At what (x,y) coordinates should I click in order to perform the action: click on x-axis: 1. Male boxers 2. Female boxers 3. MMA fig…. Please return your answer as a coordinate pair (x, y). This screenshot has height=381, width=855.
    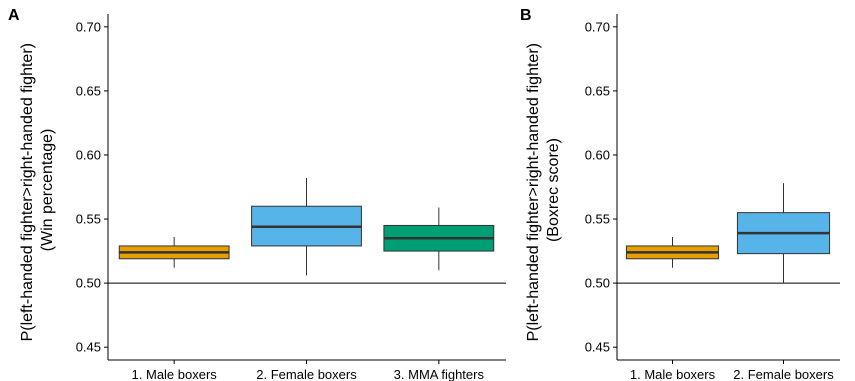
    Looking at the image, I should click on (307, 370).